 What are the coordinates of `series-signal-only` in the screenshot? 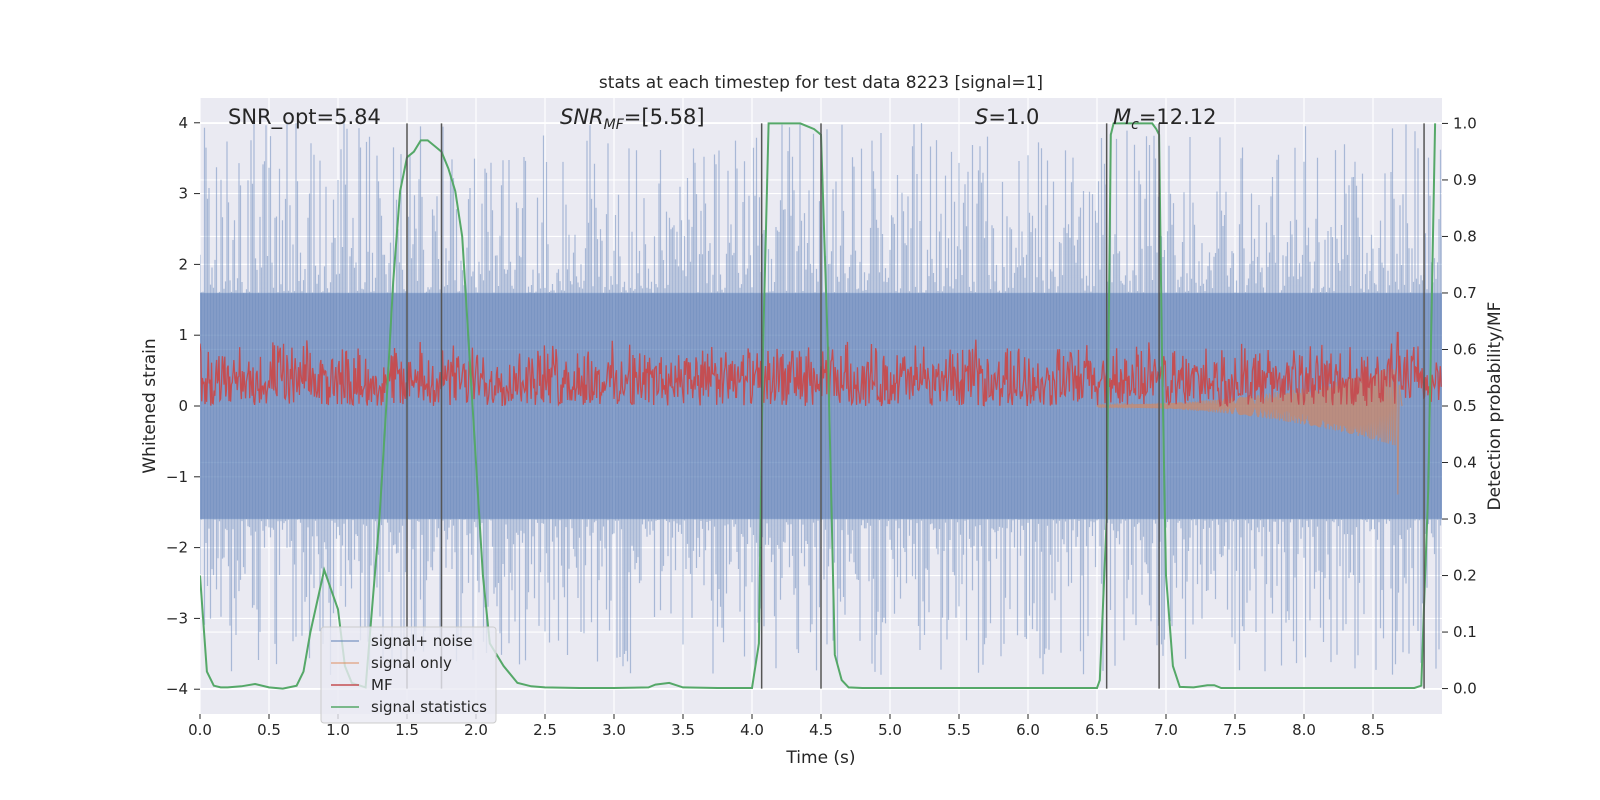 It's located at (1249, 431).